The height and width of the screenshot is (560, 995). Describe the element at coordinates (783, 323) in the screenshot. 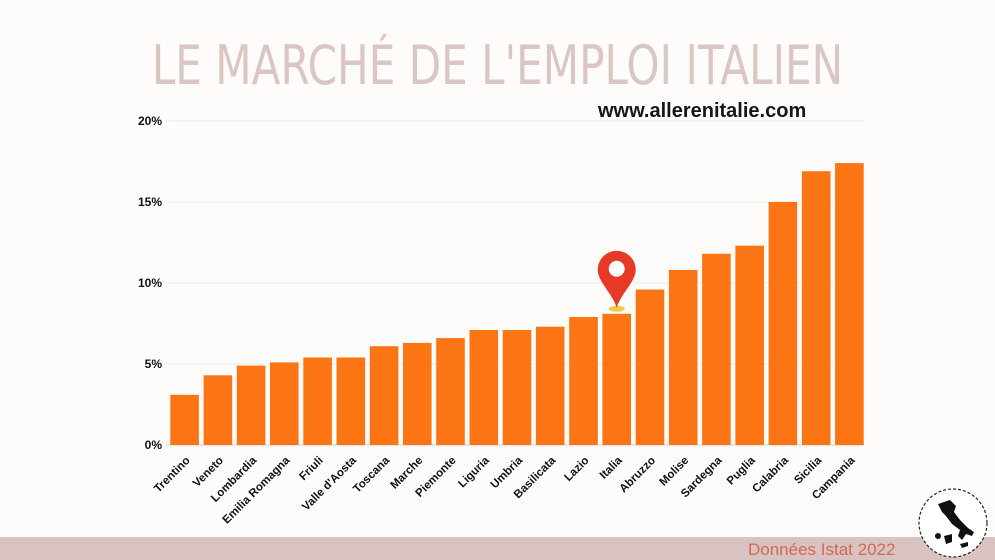

I see `bar-calabria` at that location.